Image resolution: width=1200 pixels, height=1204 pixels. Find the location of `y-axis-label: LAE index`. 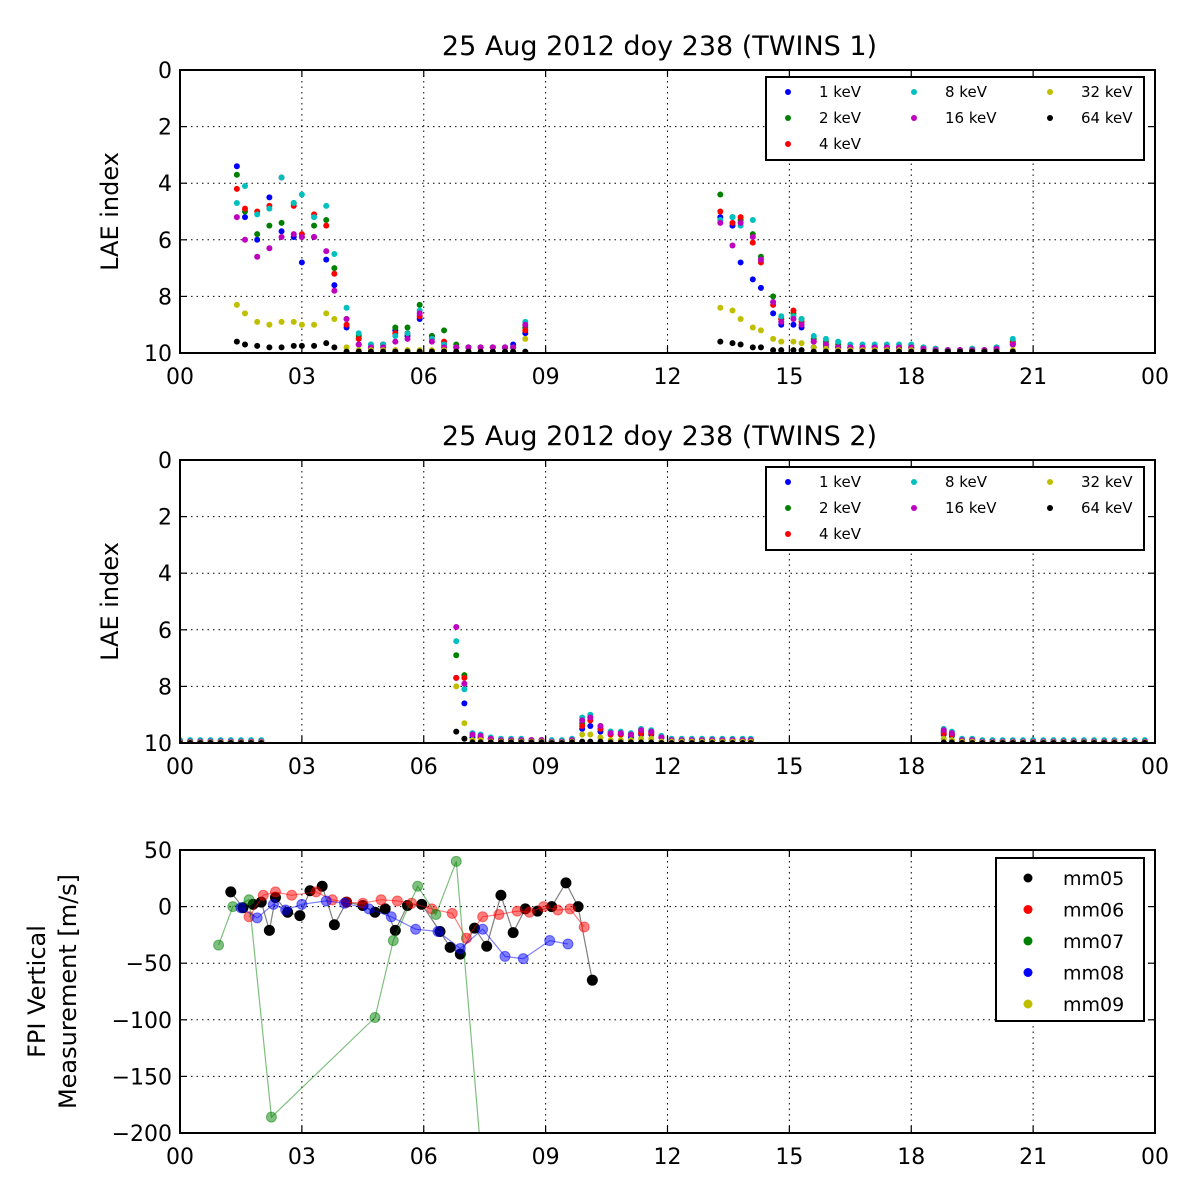

y-axis-label: LAE index is located at coordinates (110, 211).